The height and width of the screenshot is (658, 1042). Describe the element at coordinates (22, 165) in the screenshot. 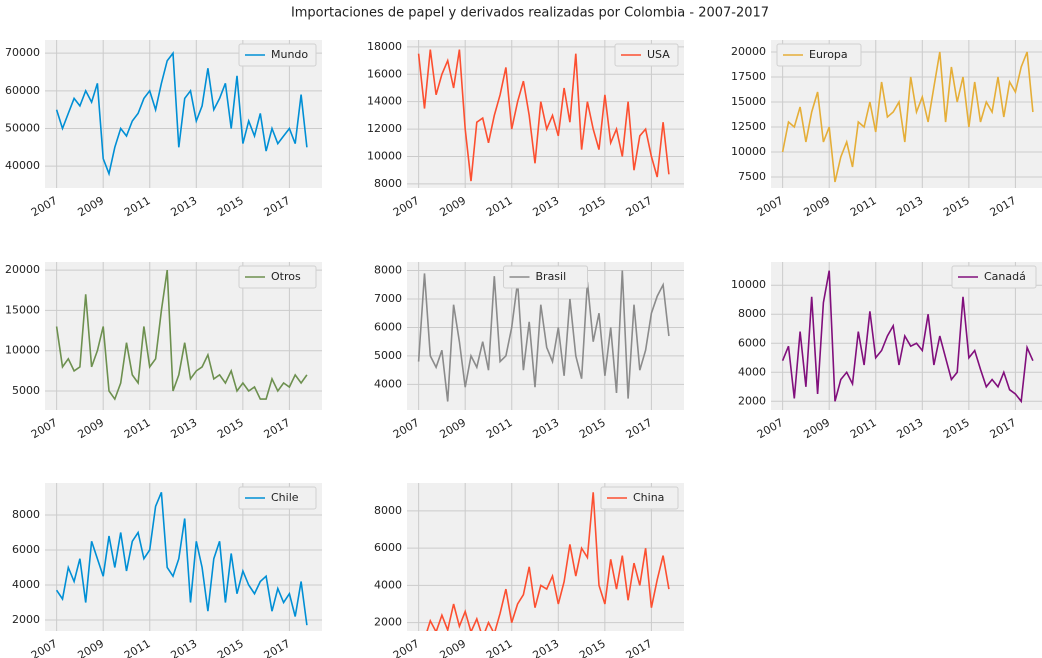

I see `y-tick-label: 40000` at that location.